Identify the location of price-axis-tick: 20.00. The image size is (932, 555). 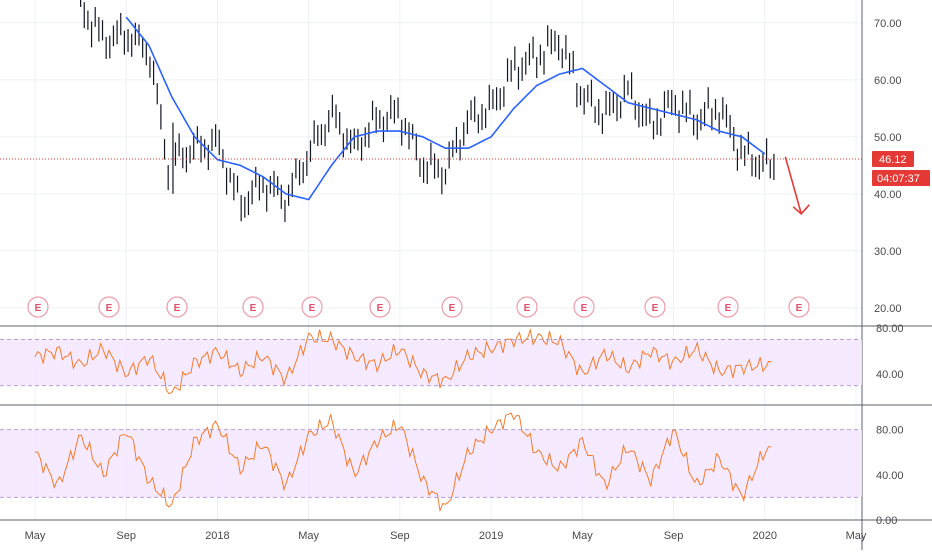
(888, 309).